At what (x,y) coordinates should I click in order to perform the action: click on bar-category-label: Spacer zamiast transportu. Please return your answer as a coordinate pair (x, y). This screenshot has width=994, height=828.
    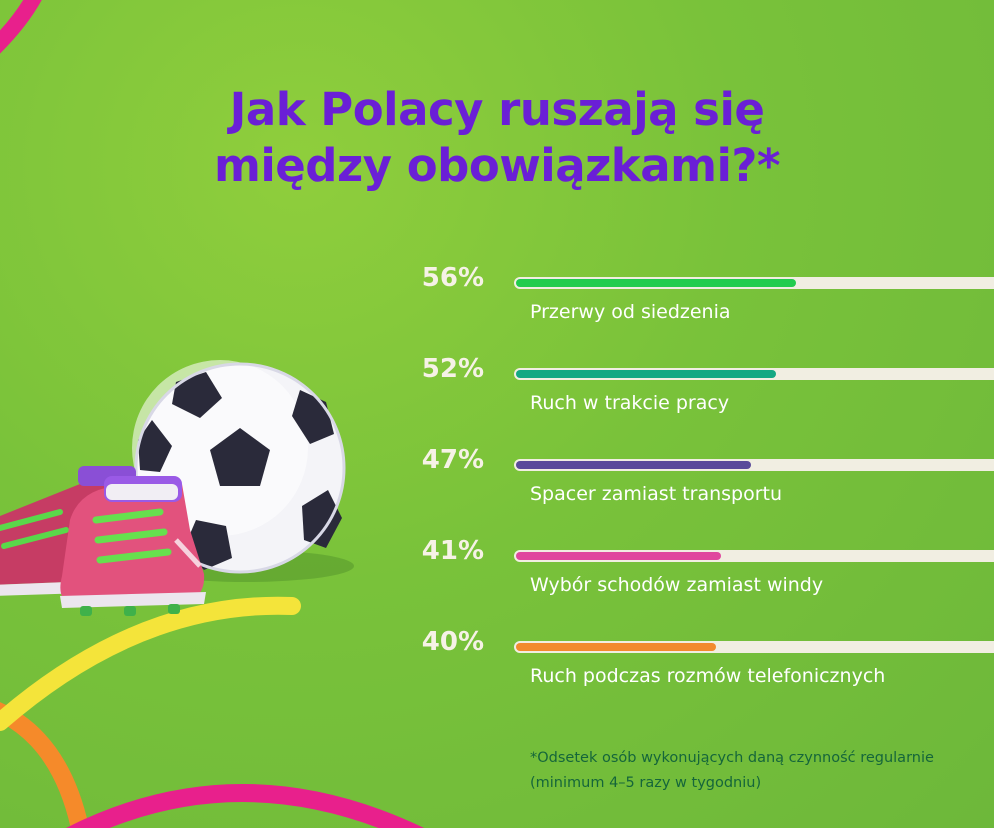
    Looking at the image, I should click on (656, 494).